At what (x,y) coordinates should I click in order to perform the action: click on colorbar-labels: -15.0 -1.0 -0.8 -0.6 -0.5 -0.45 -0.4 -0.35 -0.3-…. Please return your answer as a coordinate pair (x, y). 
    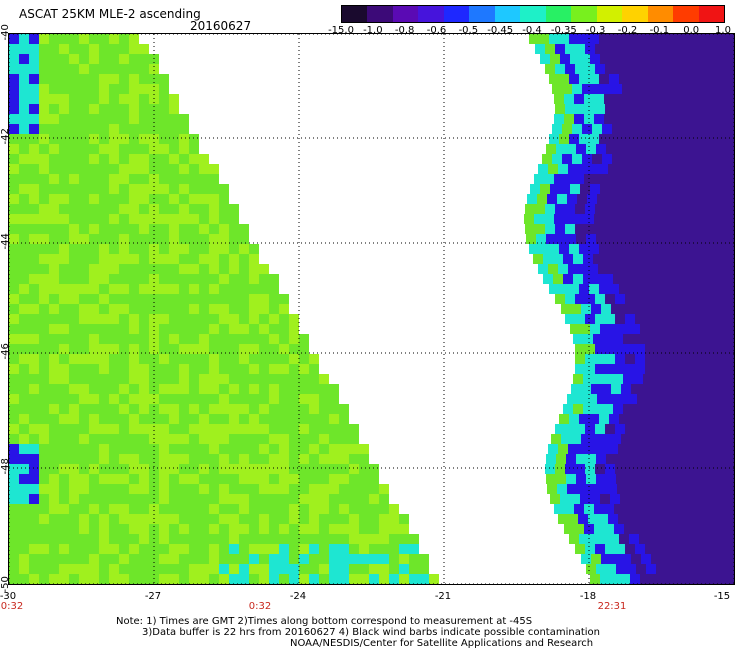
    Looking at the image, I should click on (531, 31).